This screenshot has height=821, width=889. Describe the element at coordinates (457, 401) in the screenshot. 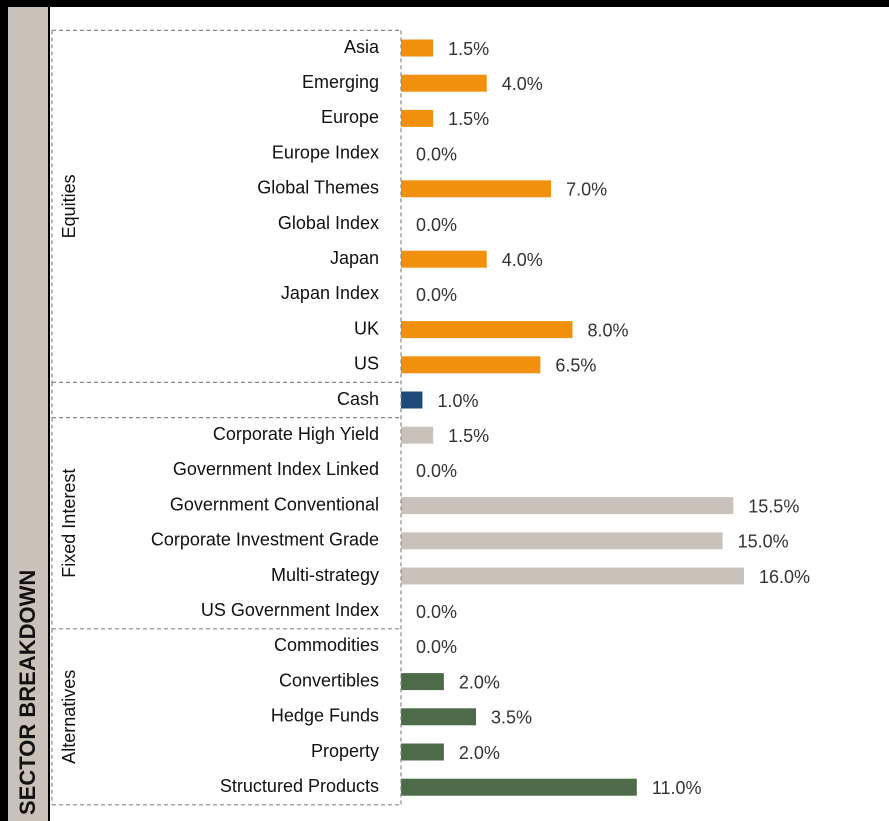

I see `value-label: 1.0%` at that location.